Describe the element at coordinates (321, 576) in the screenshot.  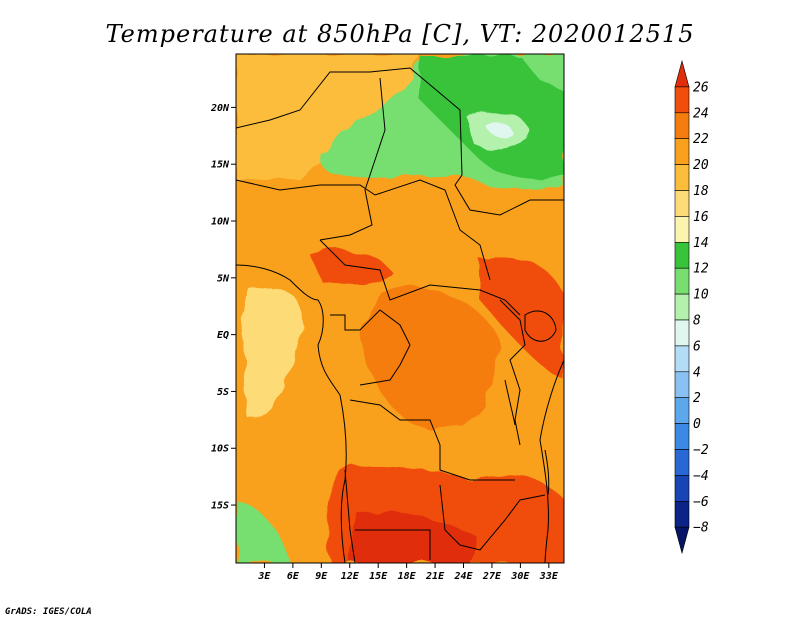
I see `lon-tick-label: 9E` at that location.